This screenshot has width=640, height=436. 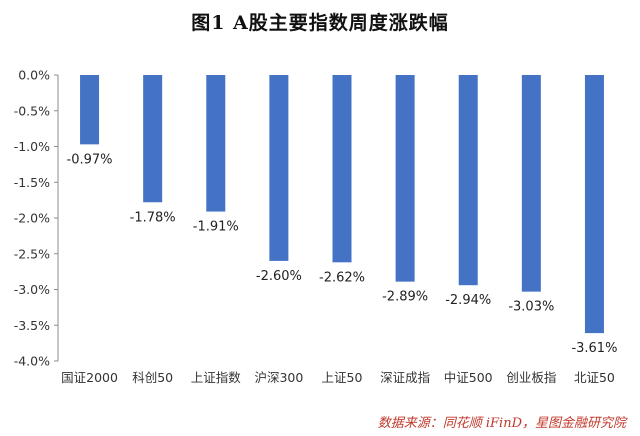 What do you see at coordinates (32, 253) in the screenshot?
I see `y-tick-label: -2.5%` at bounding box center [32, 253].